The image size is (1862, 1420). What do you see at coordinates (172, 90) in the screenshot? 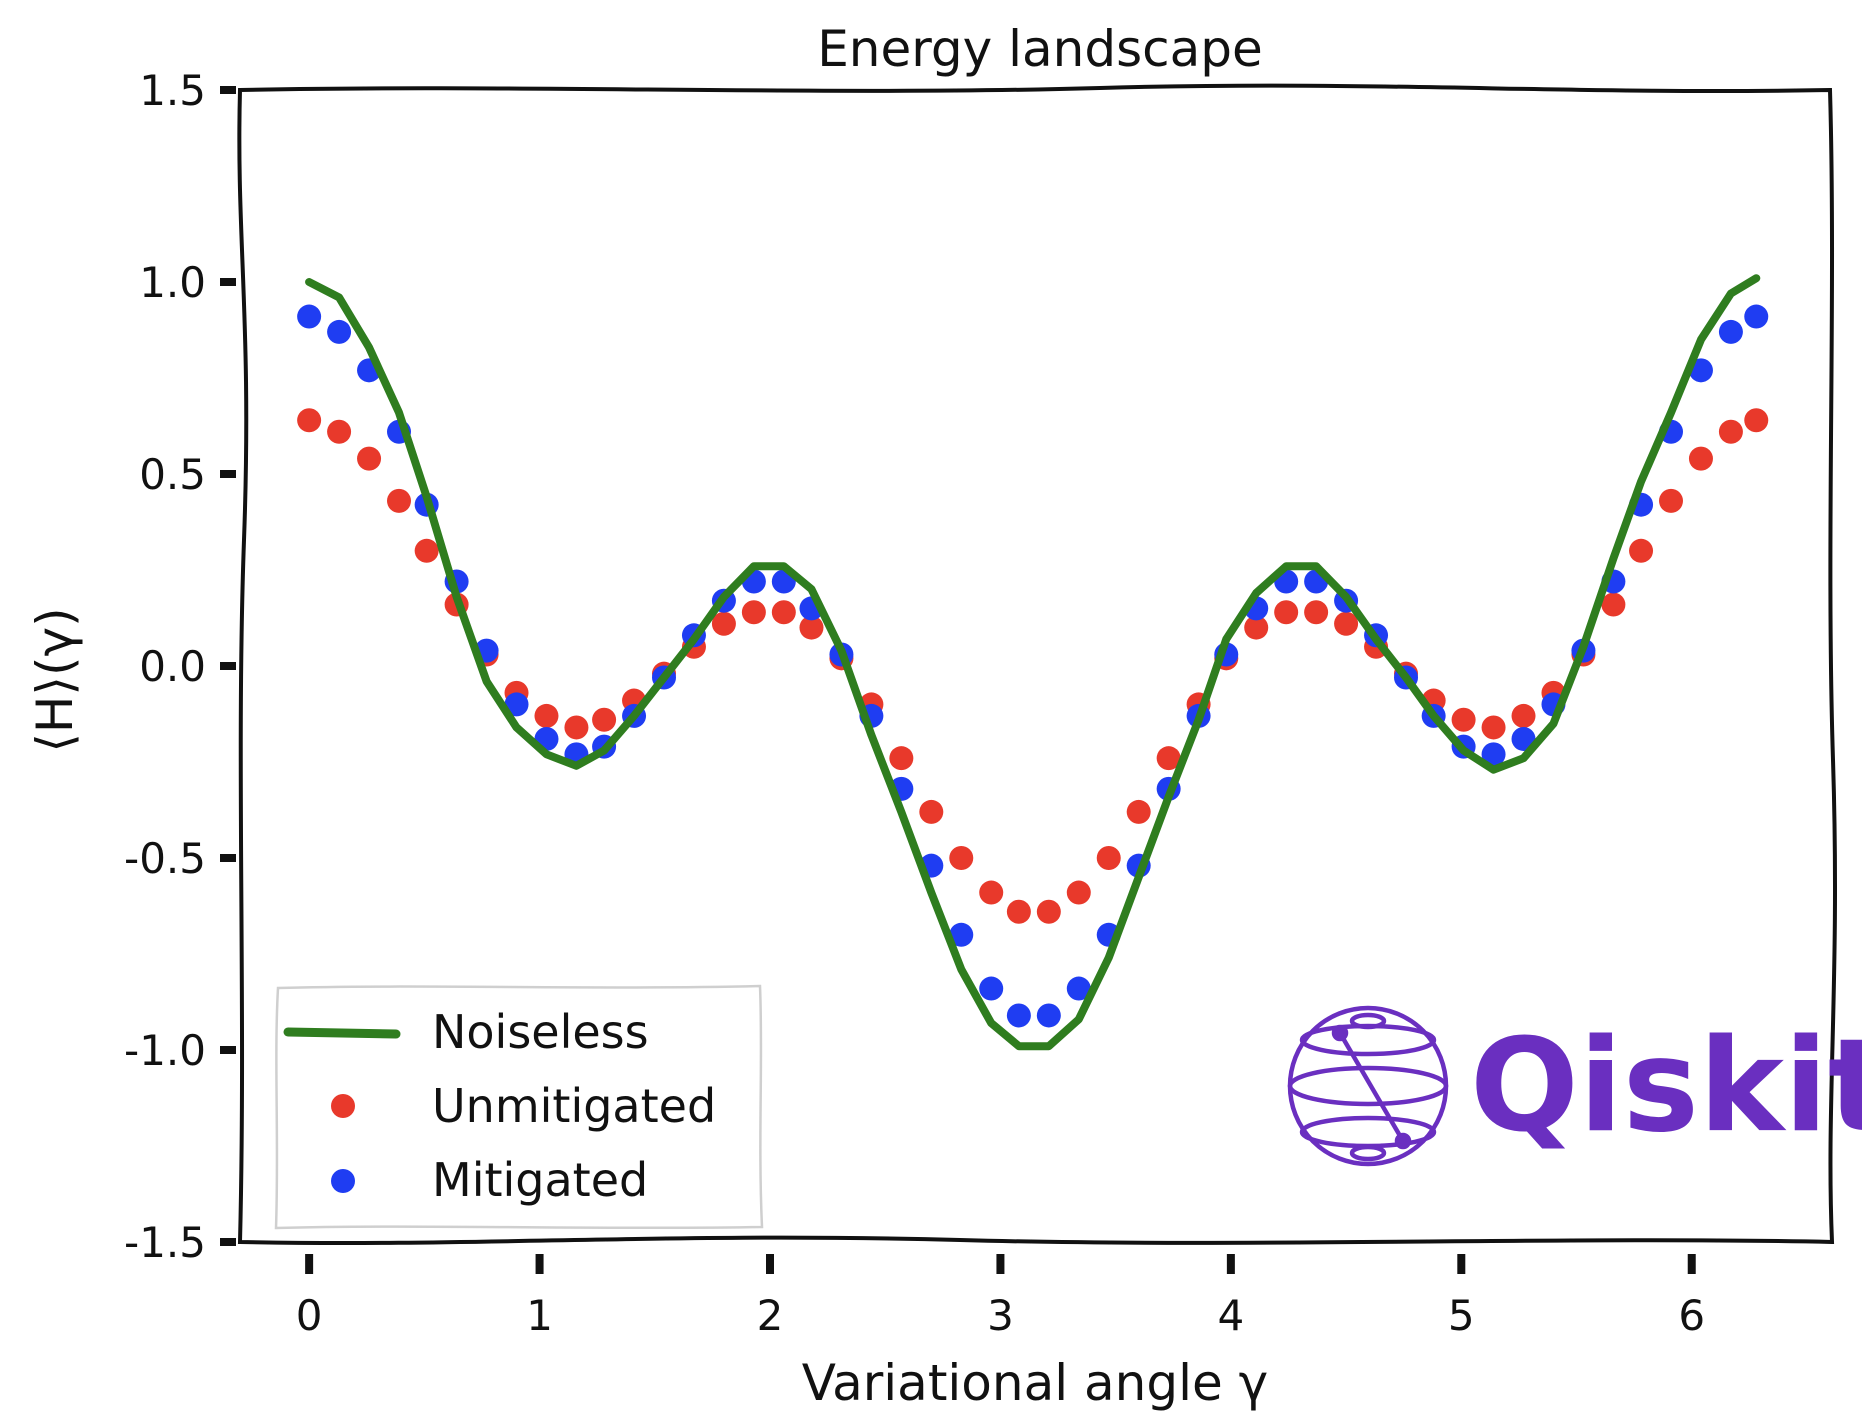
I see `y-tick-label: 1.5` at bounding box center [172, 90].